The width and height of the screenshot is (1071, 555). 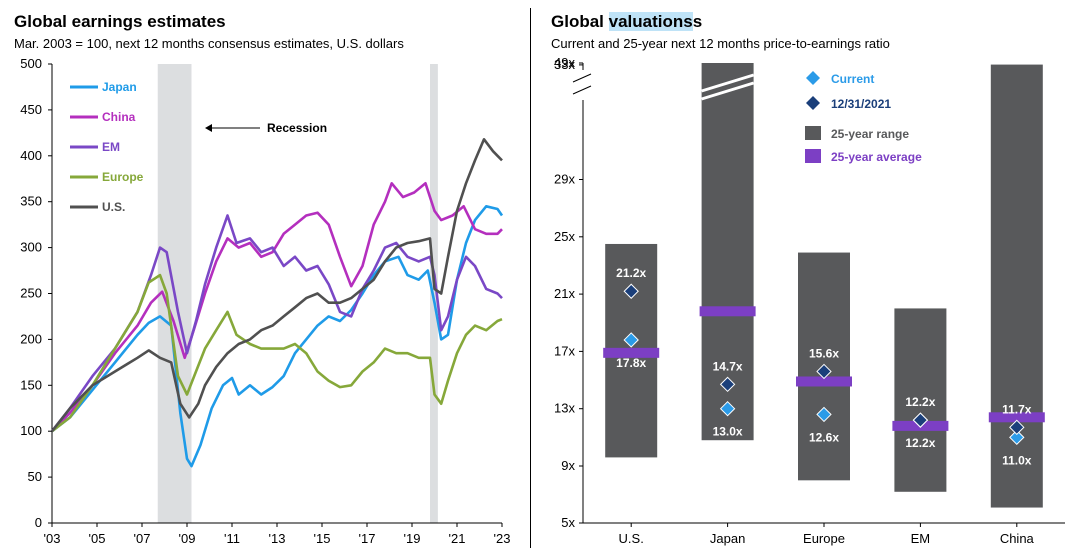 I want to click on y-tick-label: 21x, so click(x=564, y=293).